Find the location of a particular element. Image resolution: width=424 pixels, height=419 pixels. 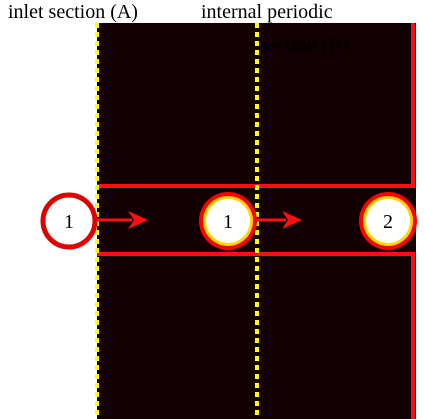

flow-arrows is located at coordinates (199, 220).